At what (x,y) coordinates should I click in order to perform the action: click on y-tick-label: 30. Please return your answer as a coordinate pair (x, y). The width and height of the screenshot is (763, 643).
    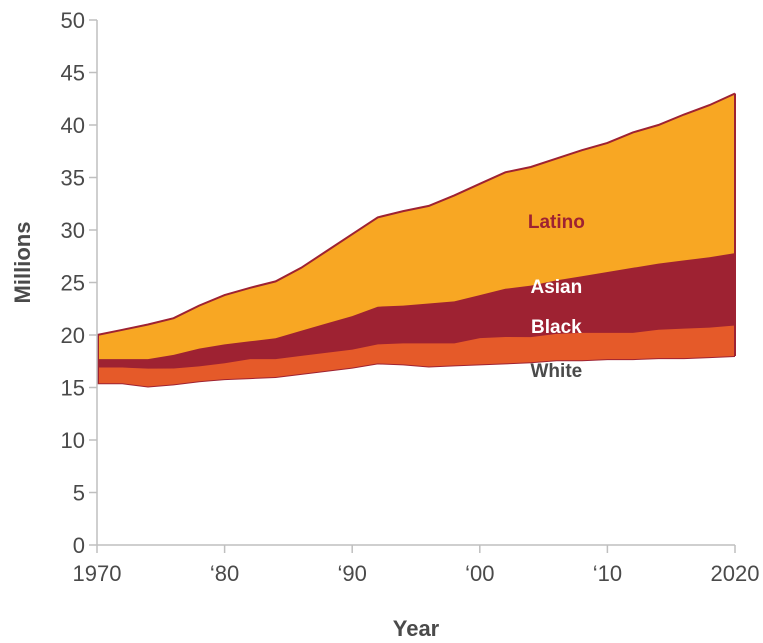
    Looking at the image, I should click on (73, 230).